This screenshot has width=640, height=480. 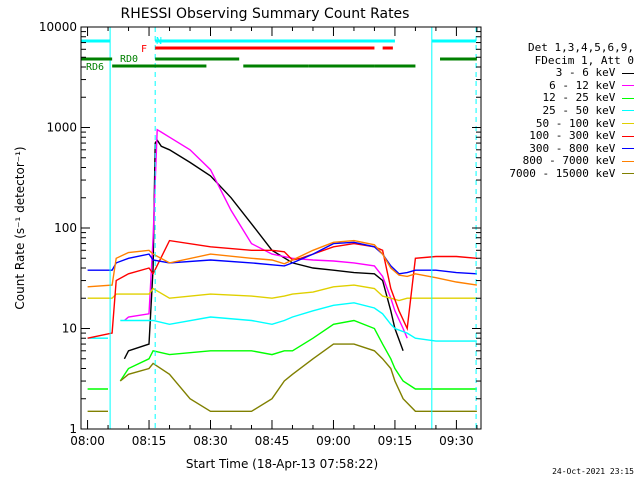 What do you see at coordinates (582, 98) in the screenshot?
I see `legend-label-2: 12 - 25 keV` at bounding box center [582, 98].